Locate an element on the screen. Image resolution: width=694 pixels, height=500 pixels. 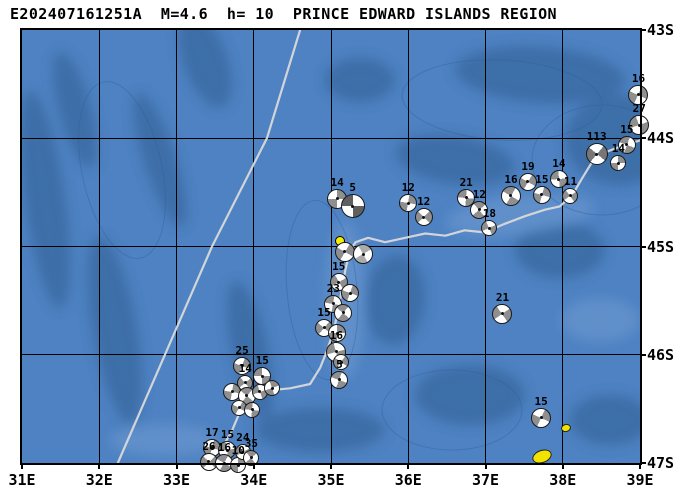
beachball-depth-label: 25 is located at coordinates (242, 350).